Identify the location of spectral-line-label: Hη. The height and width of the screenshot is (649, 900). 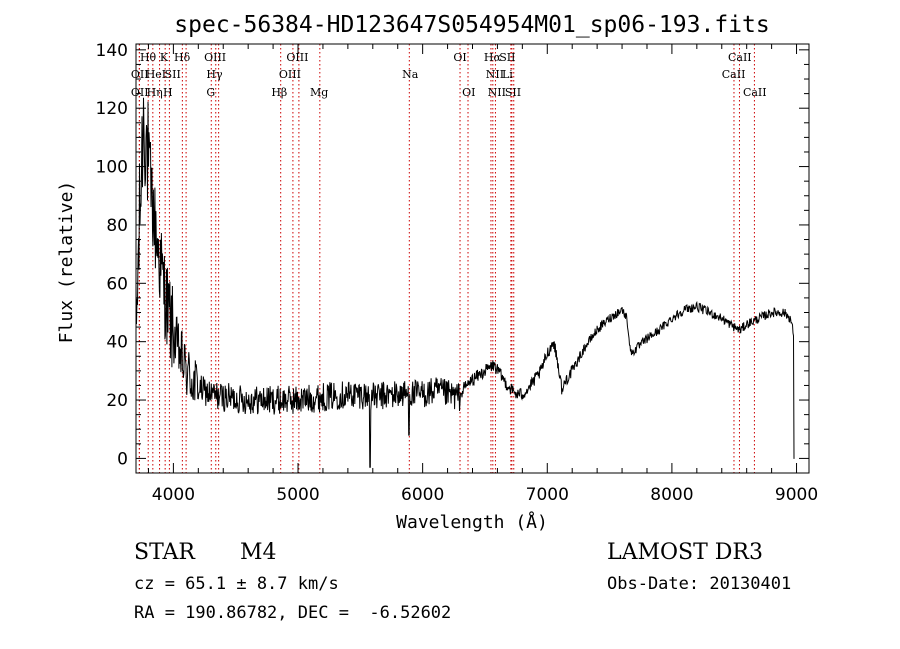
(155, 92).